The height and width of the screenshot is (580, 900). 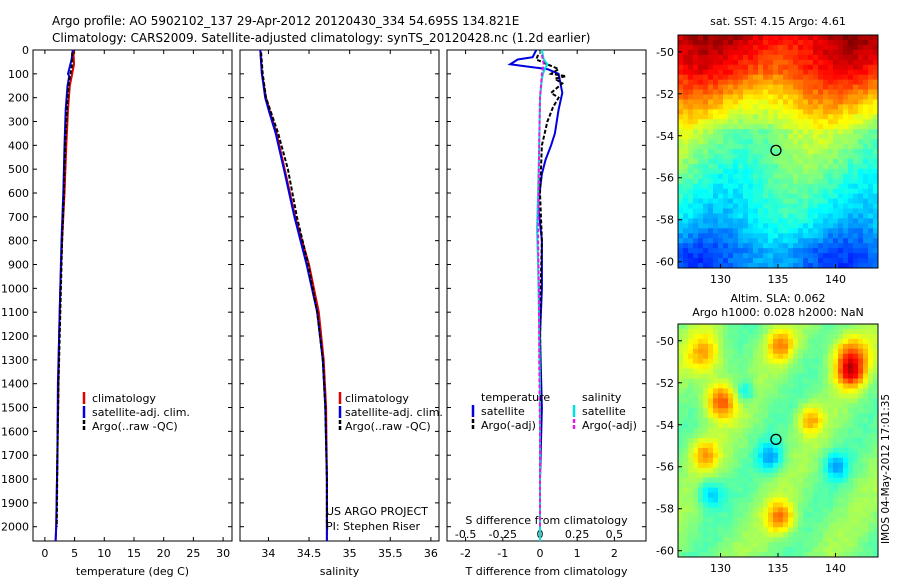 I want to click on y-tick-label: 200, so click(x=18, y=98).